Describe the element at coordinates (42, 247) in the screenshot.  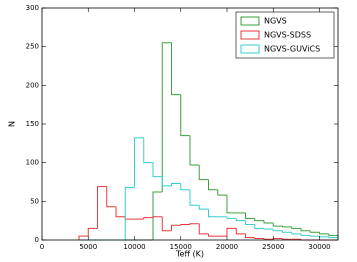
I see `x-tick-label: 0` at that location.